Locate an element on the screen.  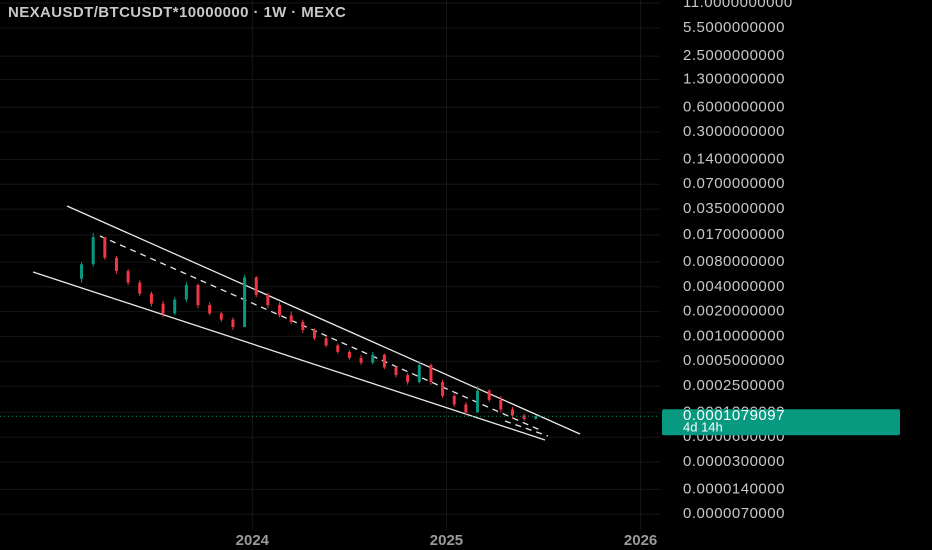
last-price-label: 0.0001079097 is located at coordinates (734, 415).